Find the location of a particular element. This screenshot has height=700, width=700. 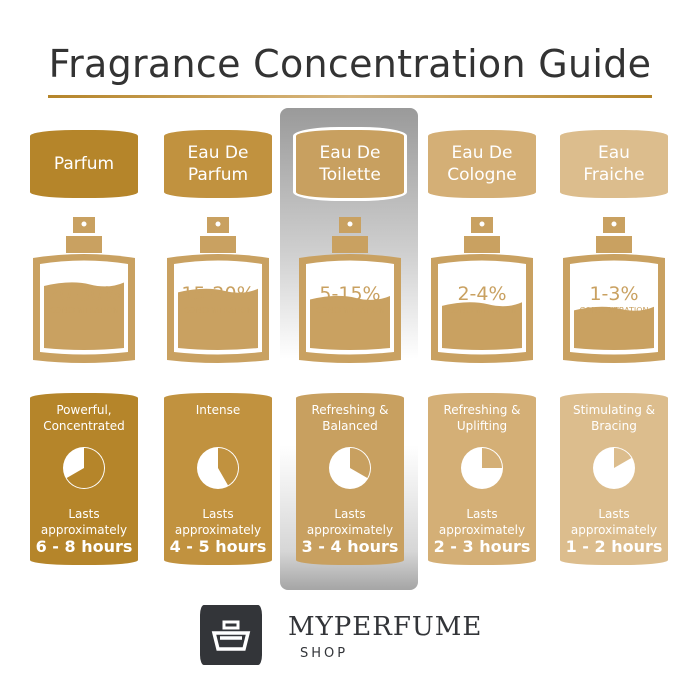

fragrance-name-label: Parfum is located at coordinates (84, 164).